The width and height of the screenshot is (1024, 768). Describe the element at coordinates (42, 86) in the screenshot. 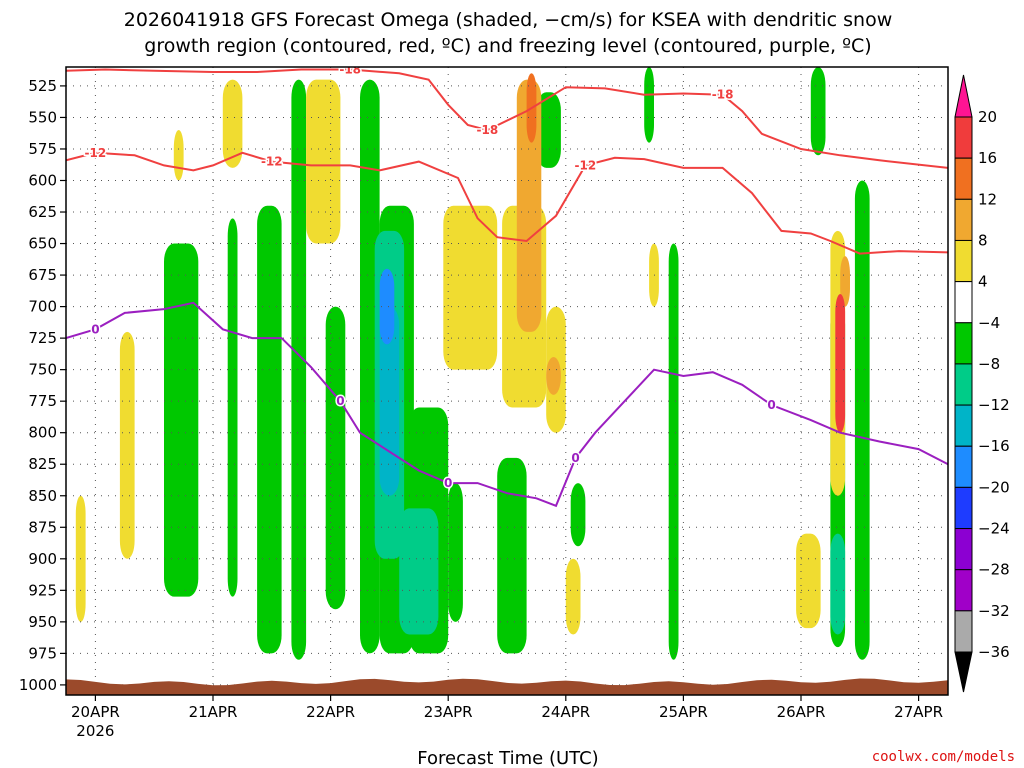

I see `y-tick-label-0: 525` at that location.